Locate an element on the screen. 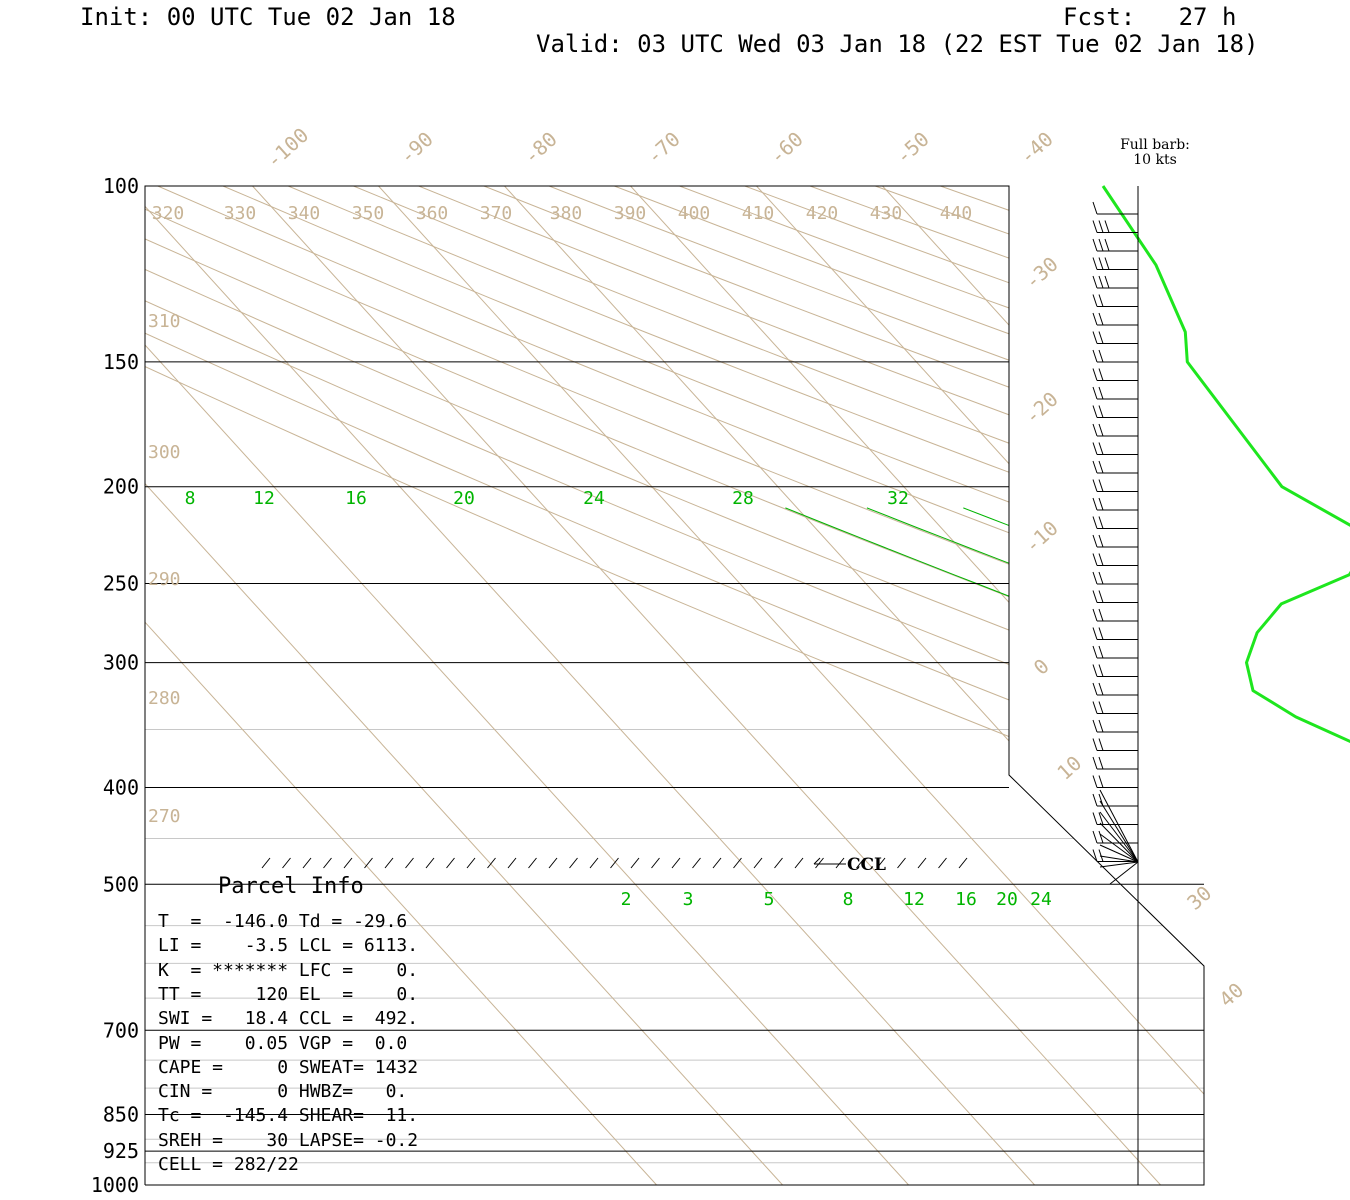 This screenshot has height=1200, width=1350. mixing-ratio-label: 8 is located at coordinates (848, 899).